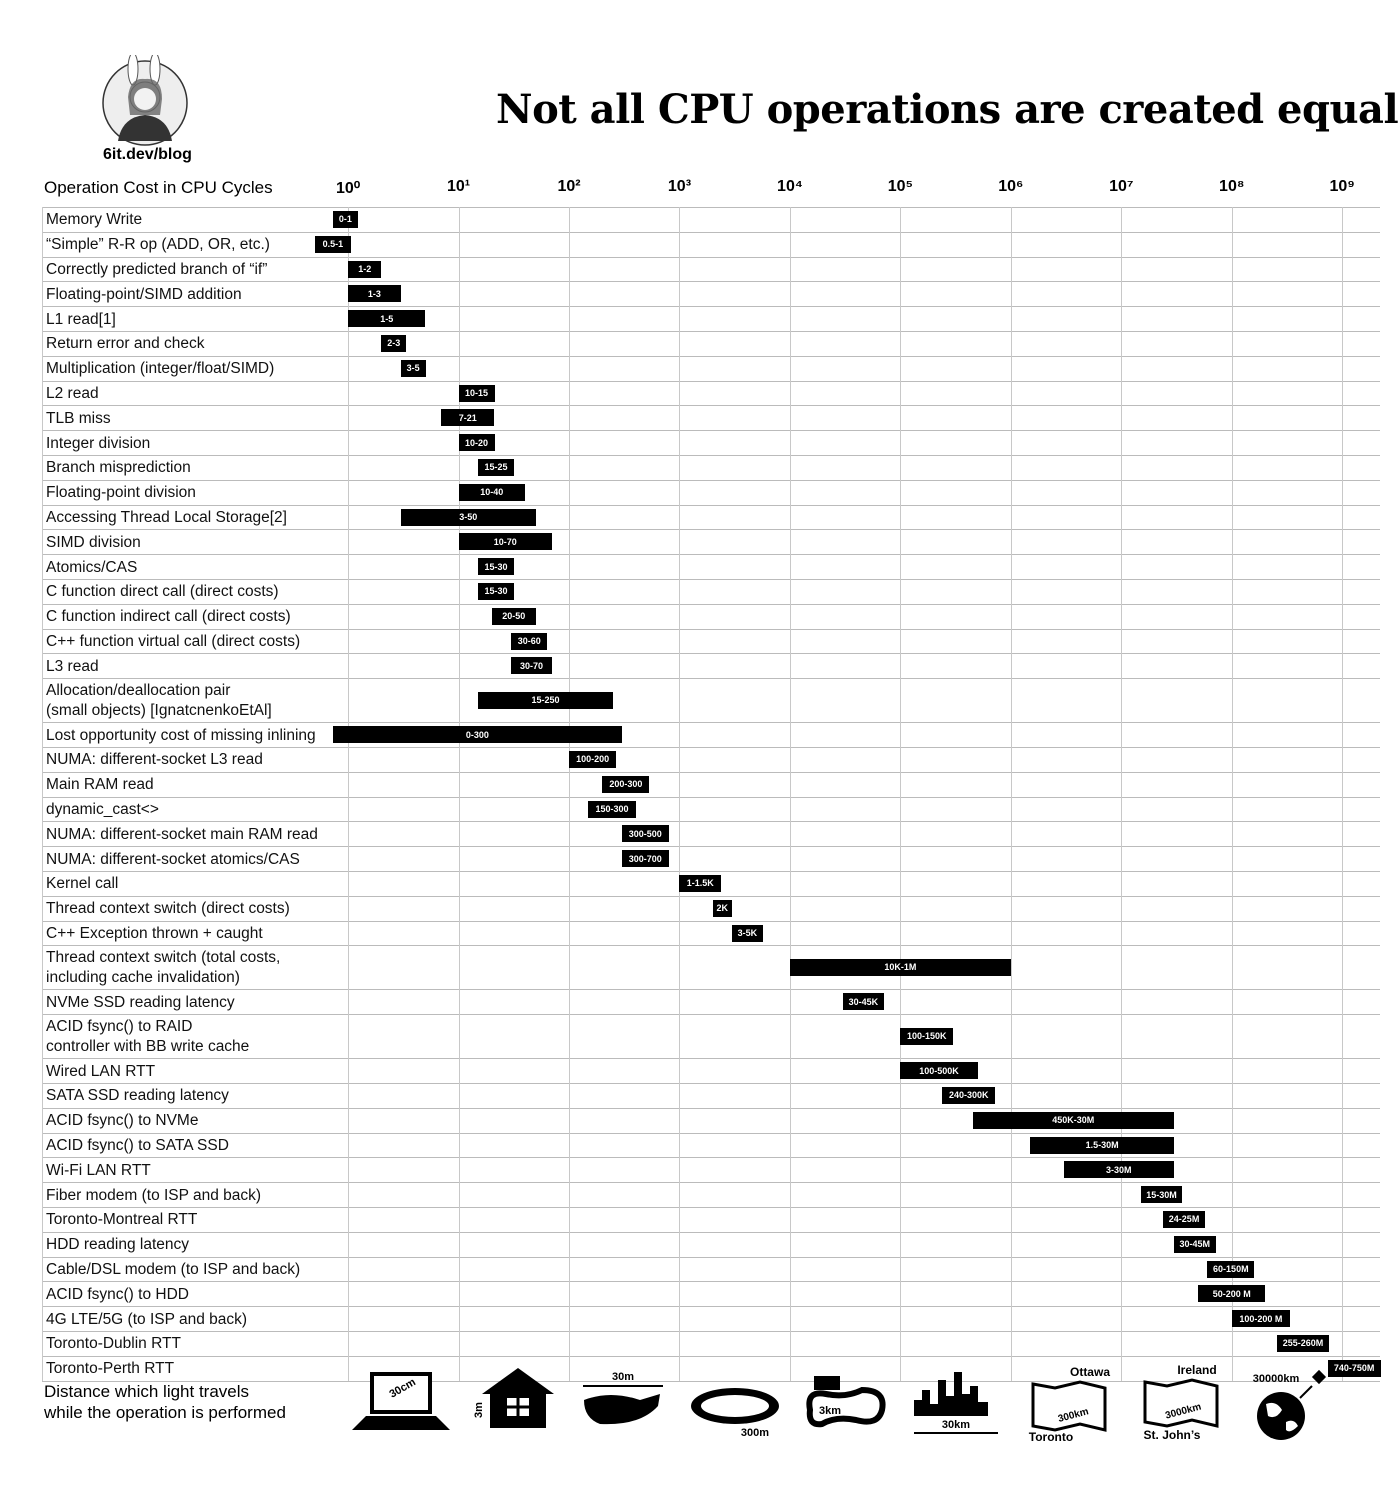 This screenshot has height=1490, width=1400. What do you see at coordinates (1184, 1219) in the screenshot?
I see `bar: 24-25M` at bounding box center [1184, 1219].